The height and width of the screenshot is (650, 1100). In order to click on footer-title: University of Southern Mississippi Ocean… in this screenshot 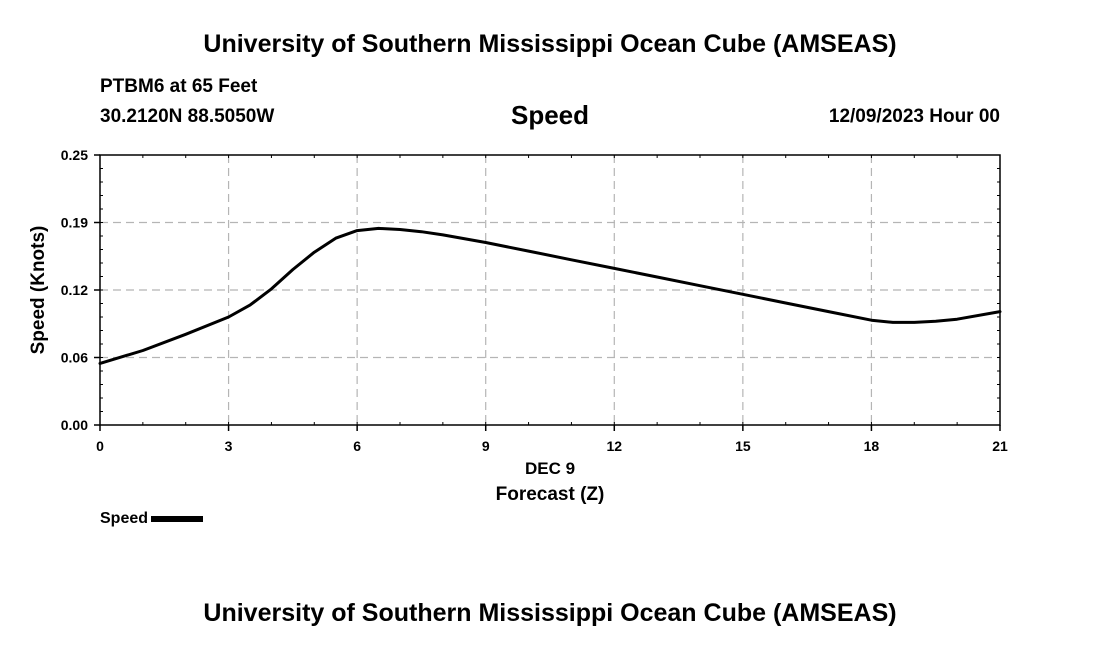, I will do `click(550, 613)`.